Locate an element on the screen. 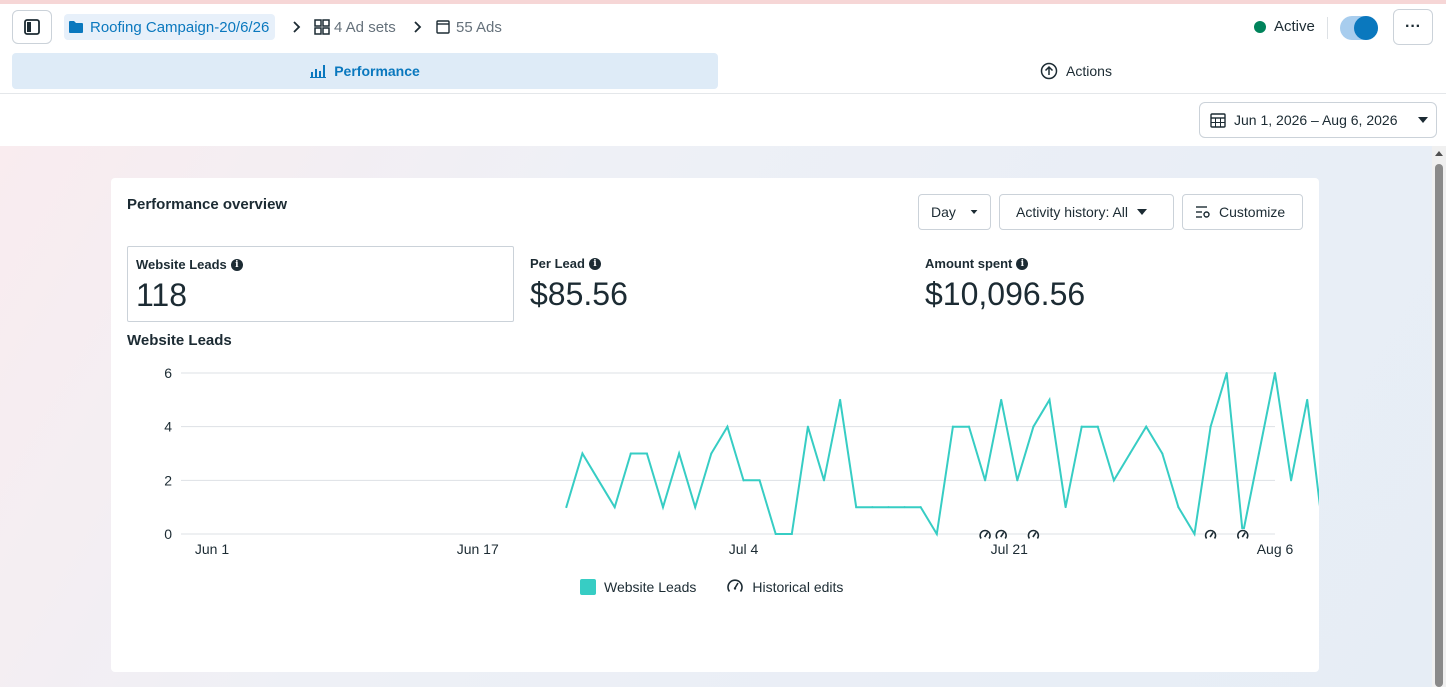 This screenshot has height=687, width=1446. metric-card-per-lead: Per Lead i $85.56 is located at coordinates (712, 284).